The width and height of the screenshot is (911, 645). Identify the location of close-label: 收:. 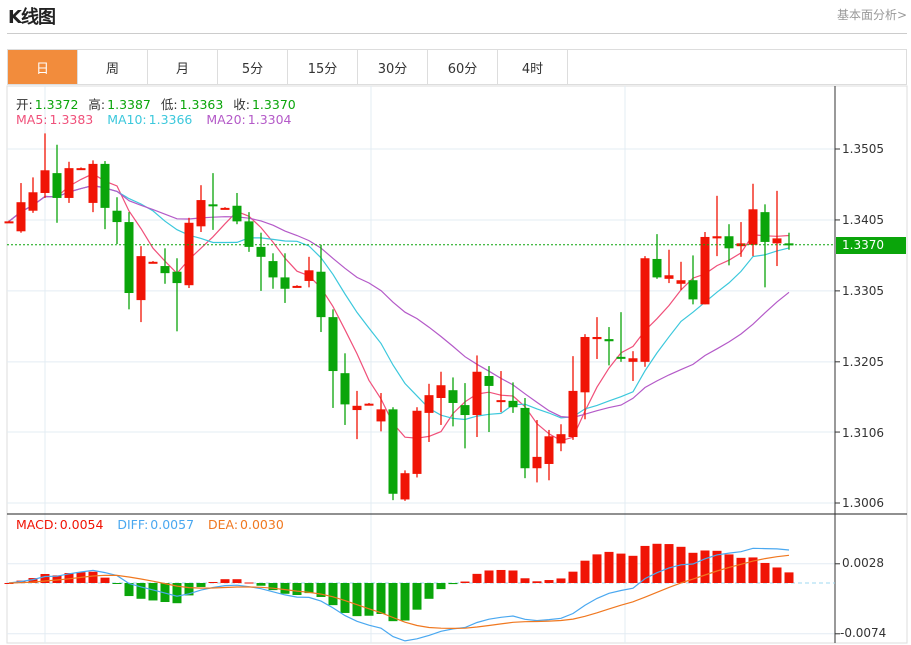
(241, 104).